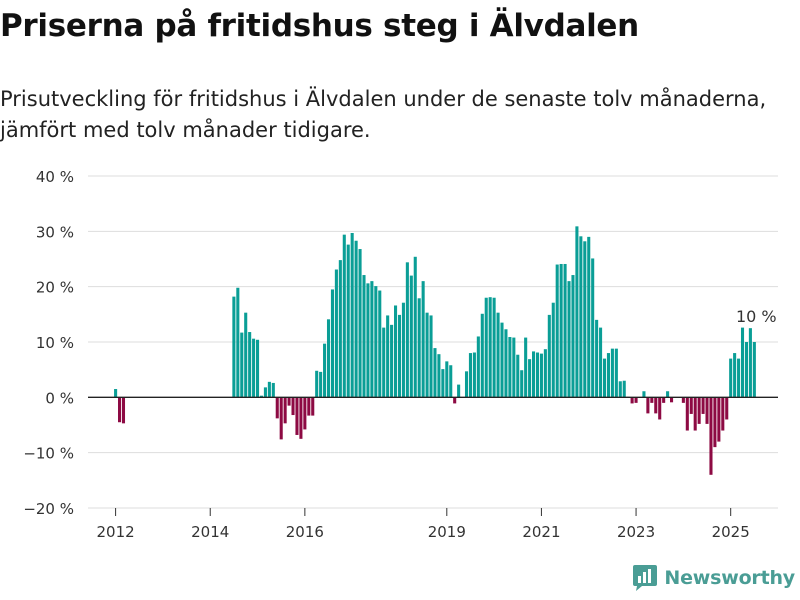  I want to click on brand: Newsworthy, so click(713, 578).